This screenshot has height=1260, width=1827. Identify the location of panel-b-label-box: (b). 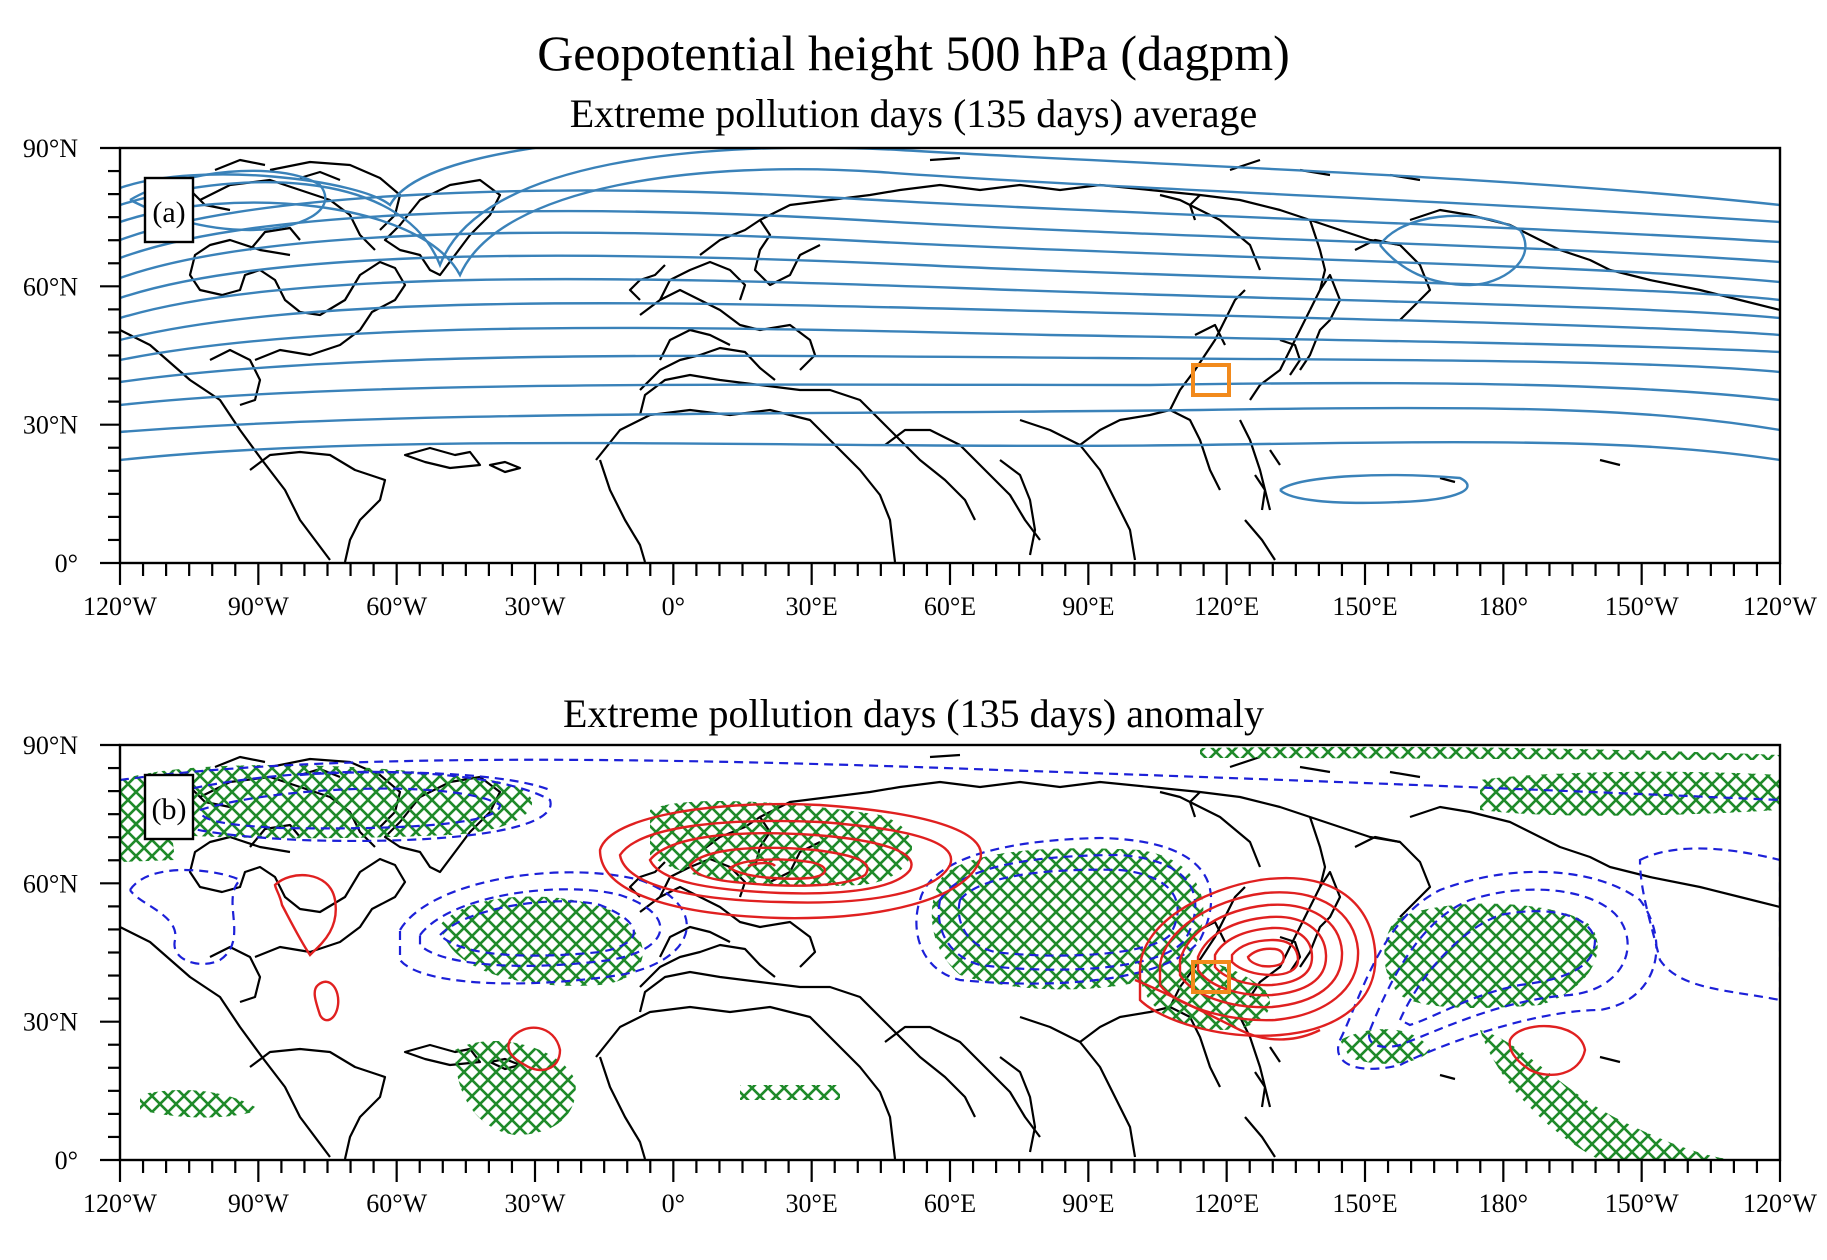
(169, 807).